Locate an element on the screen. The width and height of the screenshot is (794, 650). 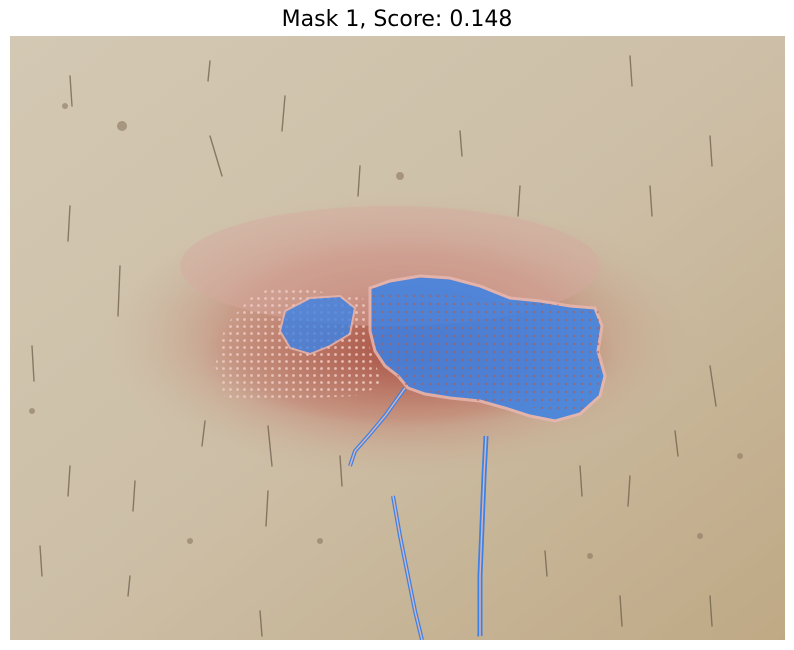
mask-left-patch is located at coordinates (317, 325).